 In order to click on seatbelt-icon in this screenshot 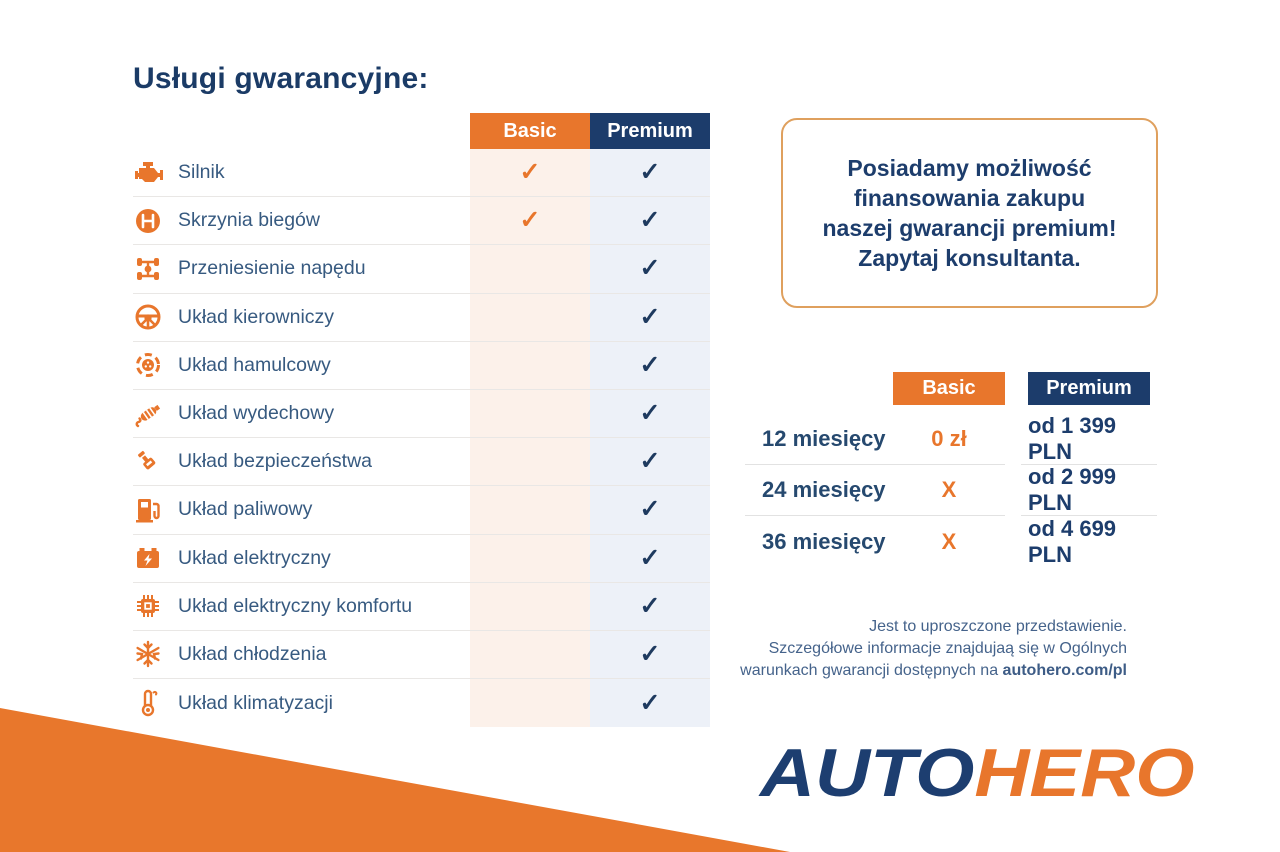, I will do `click(148, 462)`.